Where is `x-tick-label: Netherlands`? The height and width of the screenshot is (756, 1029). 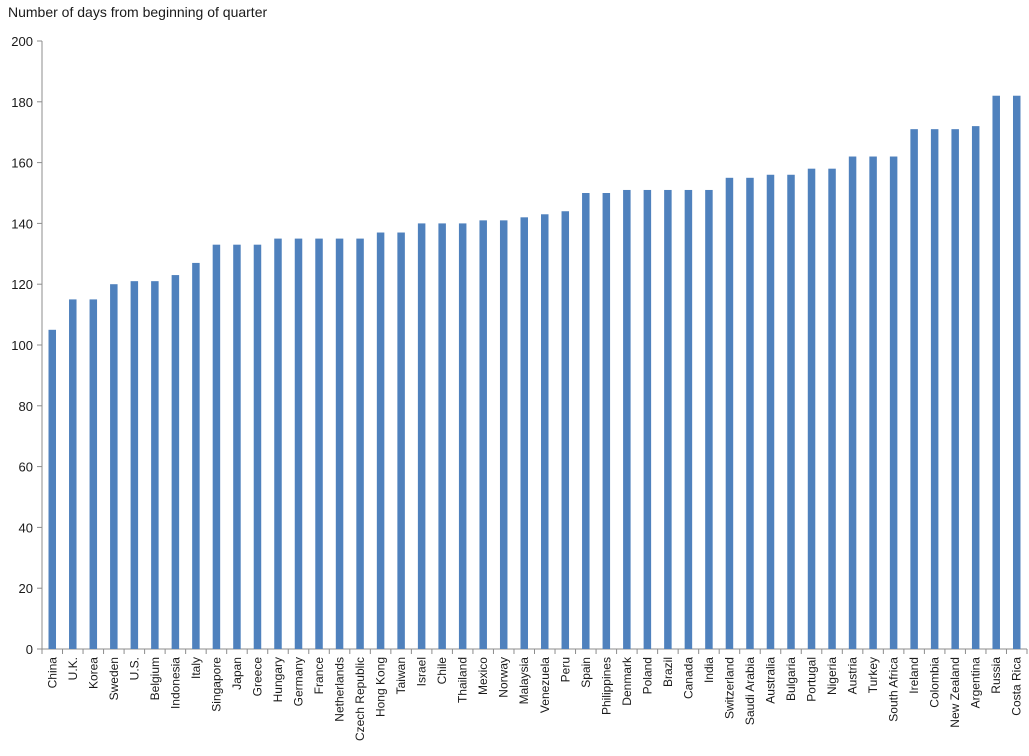 x-tick-label: Netherlands is located at coordinates (340, 689).